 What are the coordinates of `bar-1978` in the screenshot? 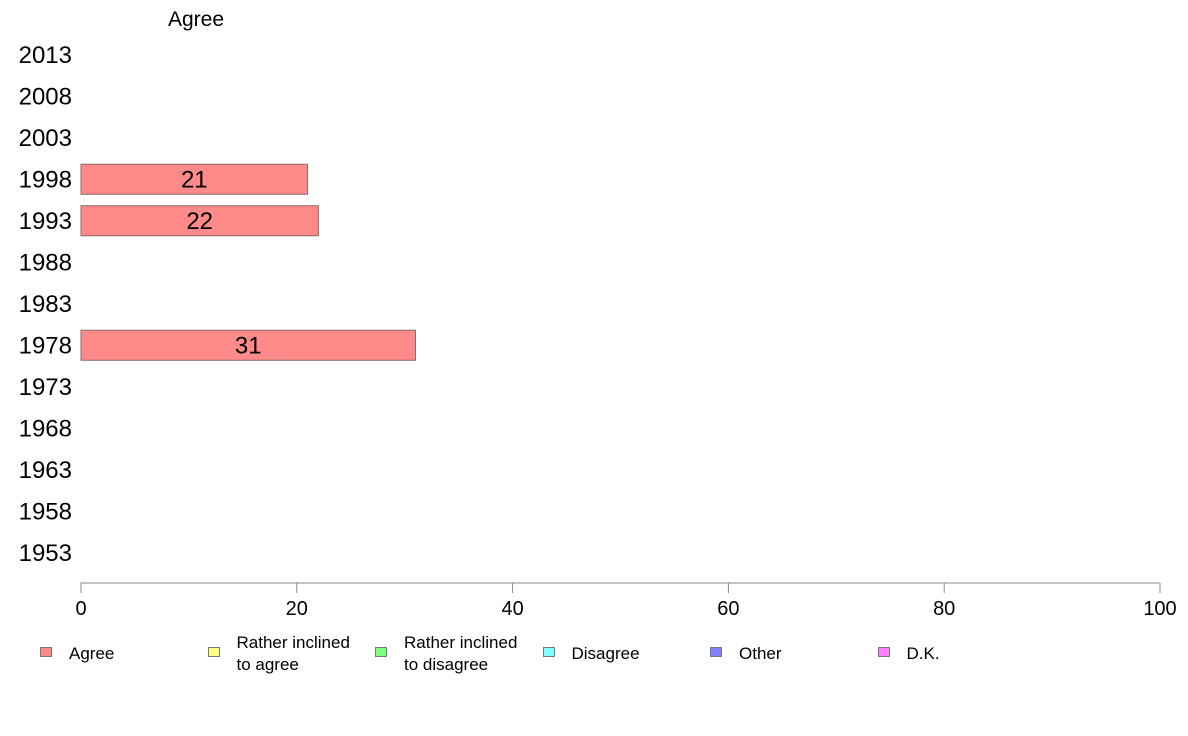 It's located at (248, 345).